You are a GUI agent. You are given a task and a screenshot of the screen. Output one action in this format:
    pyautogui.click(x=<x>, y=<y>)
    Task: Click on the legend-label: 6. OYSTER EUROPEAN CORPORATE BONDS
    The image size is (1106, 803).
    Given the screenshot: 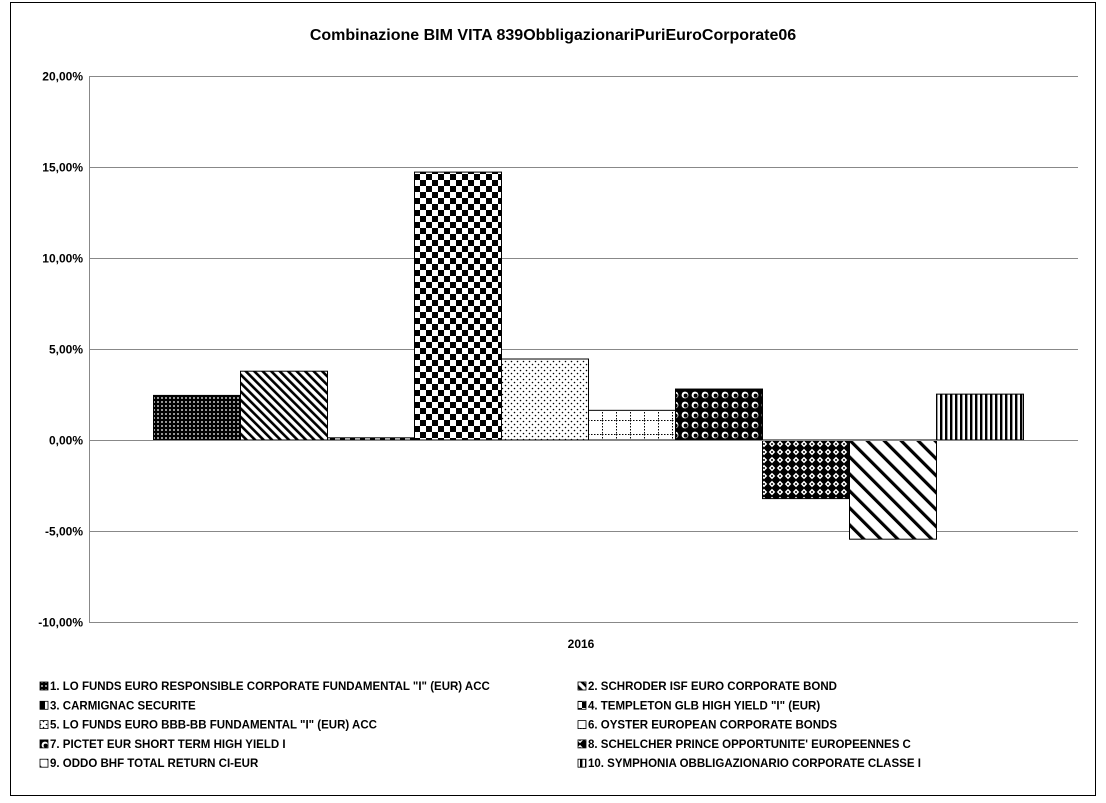 What is the action you would take?
    pyautogui.click(x=712, y=726)
    